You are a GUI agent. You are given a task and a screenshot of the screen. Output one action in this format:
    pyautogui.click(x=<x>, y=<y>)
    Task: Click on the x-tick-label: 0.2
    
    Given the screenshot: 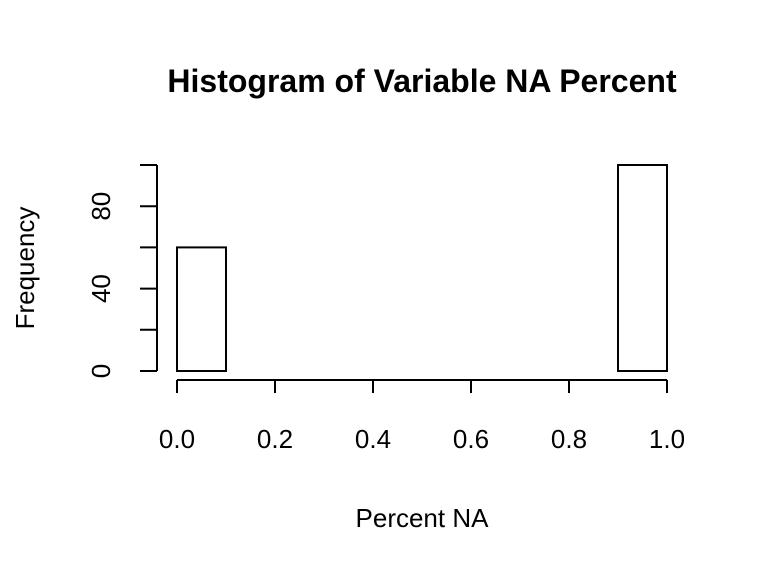 What is the action you would take?
    pyautogui.click(x=275, y=439)
    